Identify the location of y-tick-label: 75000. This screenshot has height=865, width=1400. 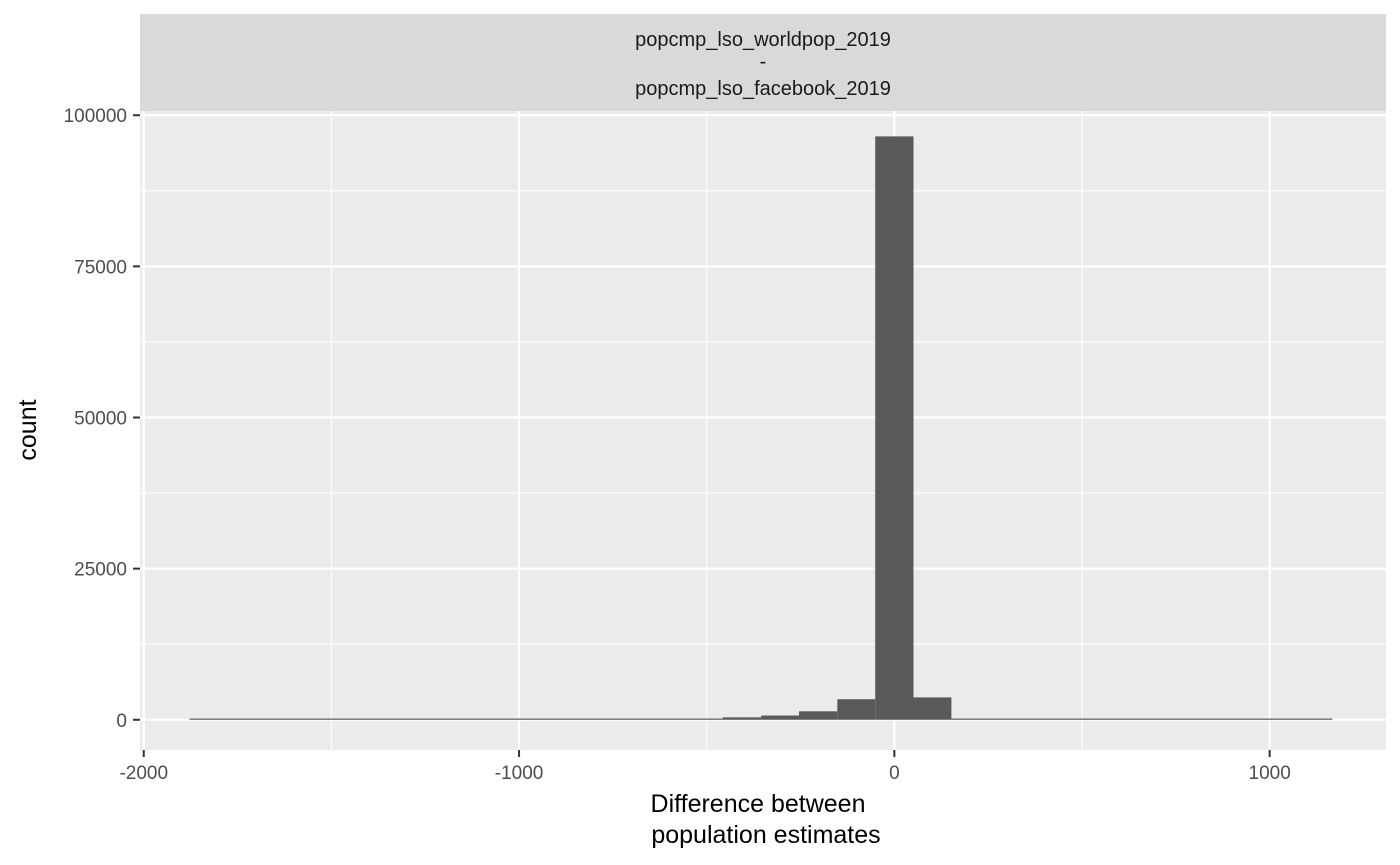
(100, 267).